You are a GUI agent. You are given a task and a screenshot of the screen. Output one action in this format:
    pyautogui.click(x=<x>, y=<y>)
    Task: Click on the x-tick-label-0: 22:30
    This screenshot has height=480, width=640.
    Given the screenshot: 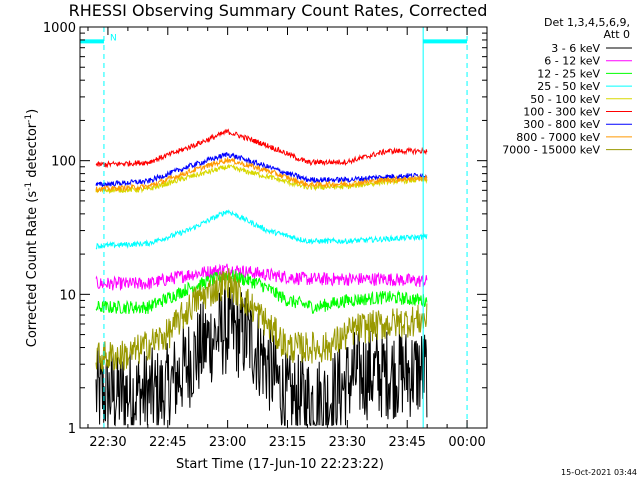 What is the action you would take?
    pyautogui.click(x=107, y=442)
    